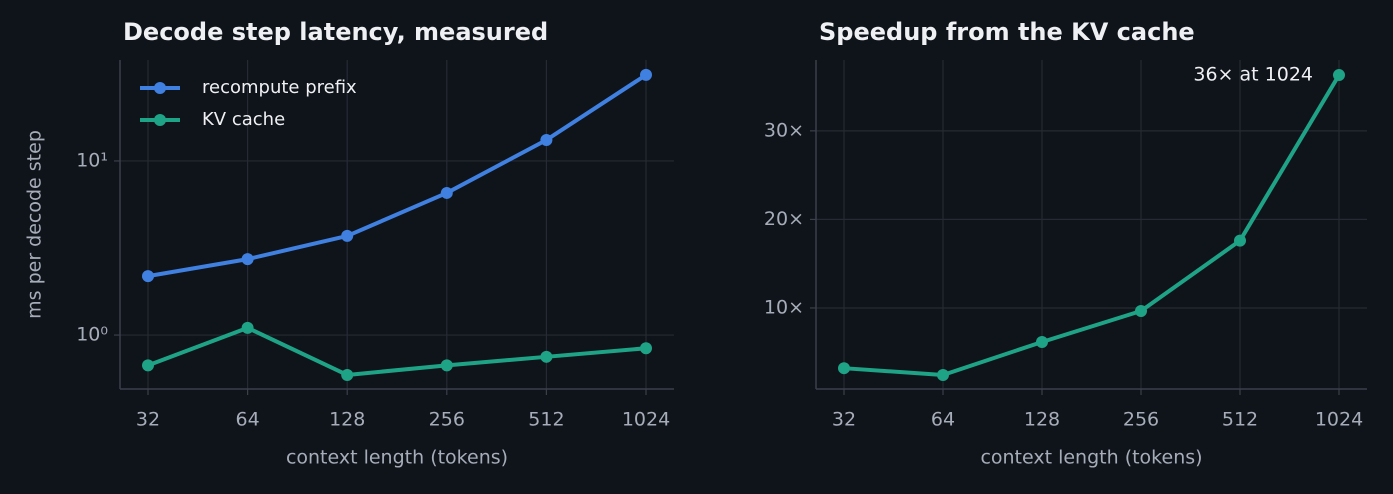 The image size is (1393, 494). I want to click on annotation: 36× at 1024, so click(1253, 75).